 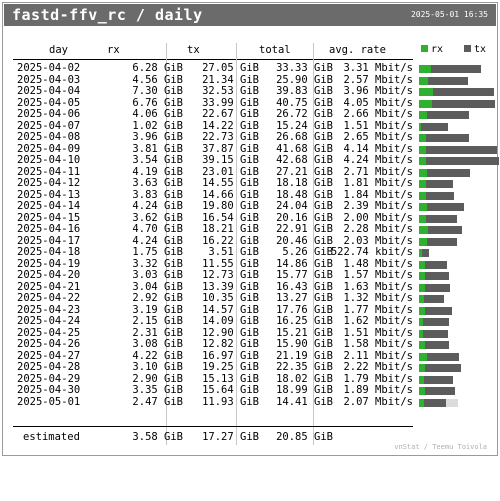 I want to click on cell-total: 33.33 GiB, so click(x=304, y=68).